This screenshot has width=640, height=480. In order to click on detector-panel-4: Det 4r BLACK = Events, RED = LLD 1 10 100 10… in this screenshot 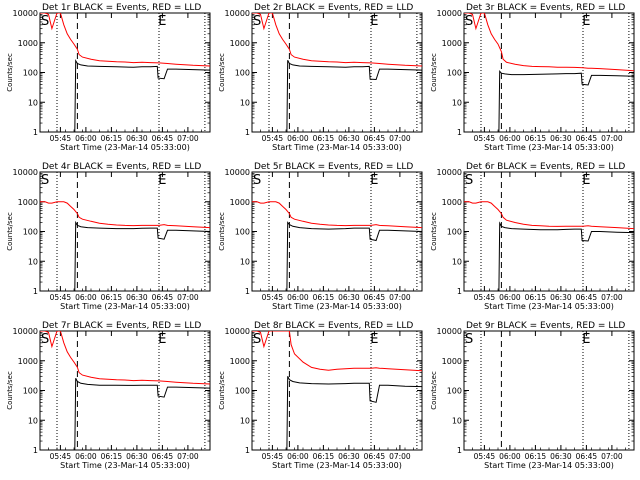, I will do `click(108, 236)`.